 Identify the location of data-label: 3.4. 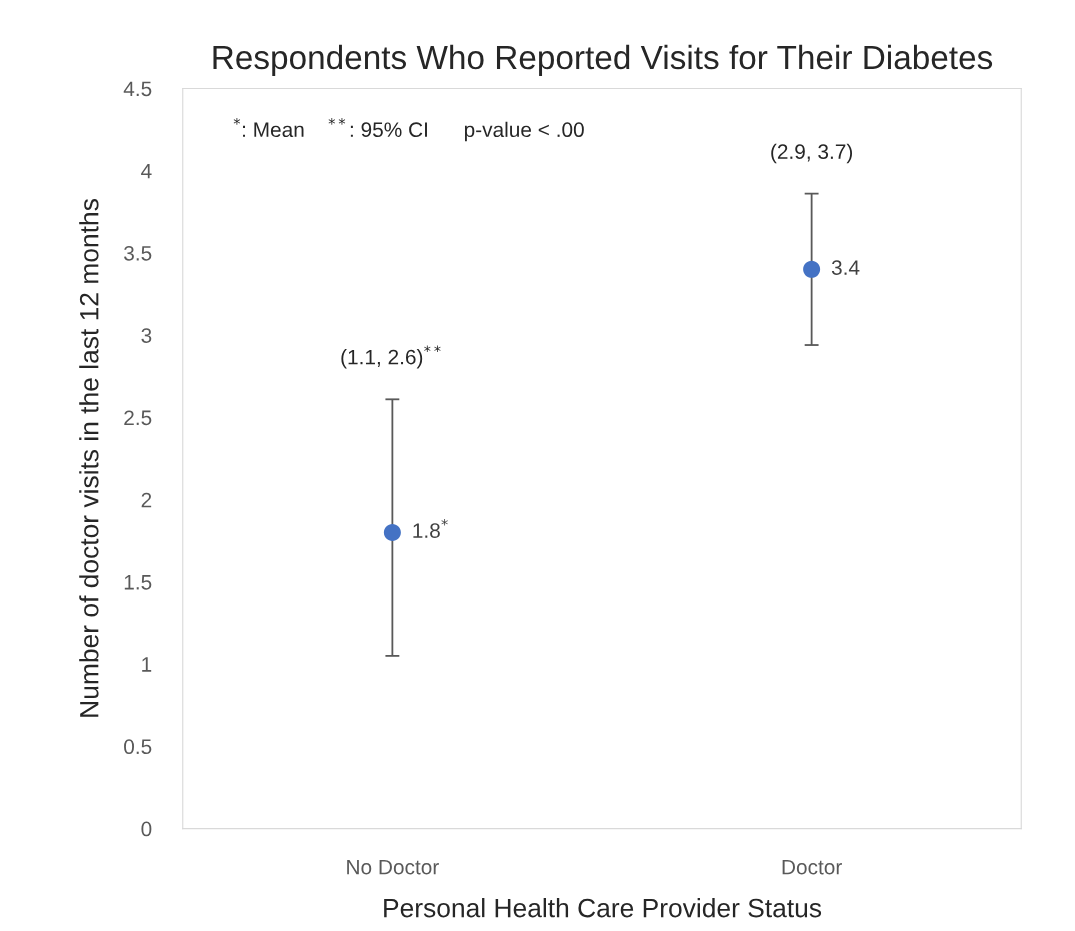
(845, 267).